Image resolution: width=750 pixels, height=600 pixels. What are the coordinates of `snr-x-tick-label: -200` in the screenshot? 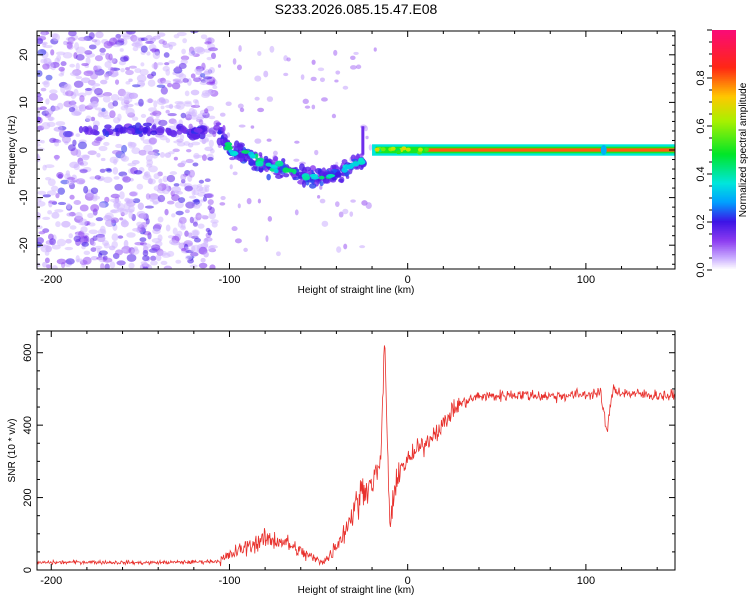 It's located at (51, 581).